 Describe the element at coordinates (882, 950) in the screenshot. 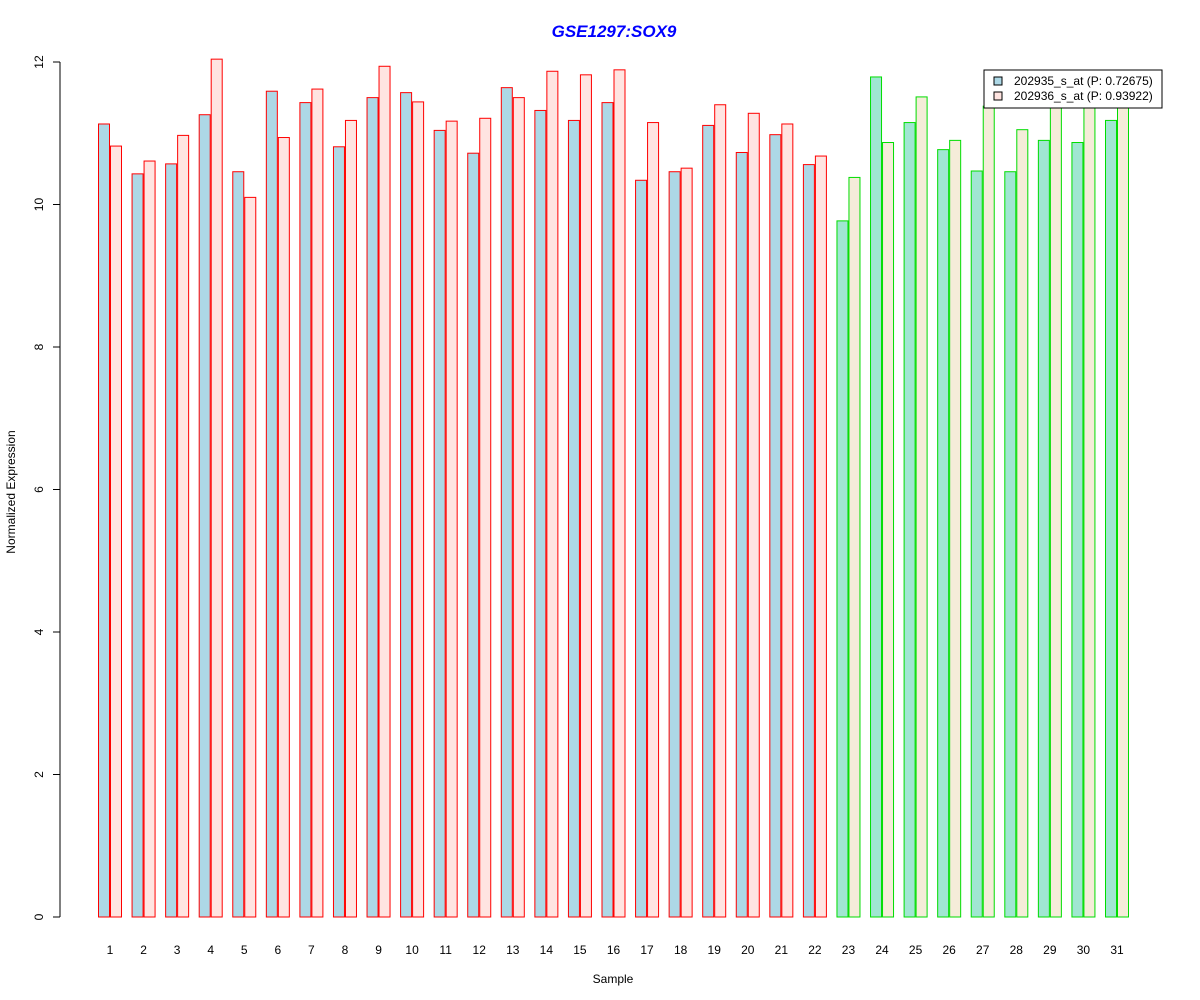

I see `x-tick-label: 24` at that location.